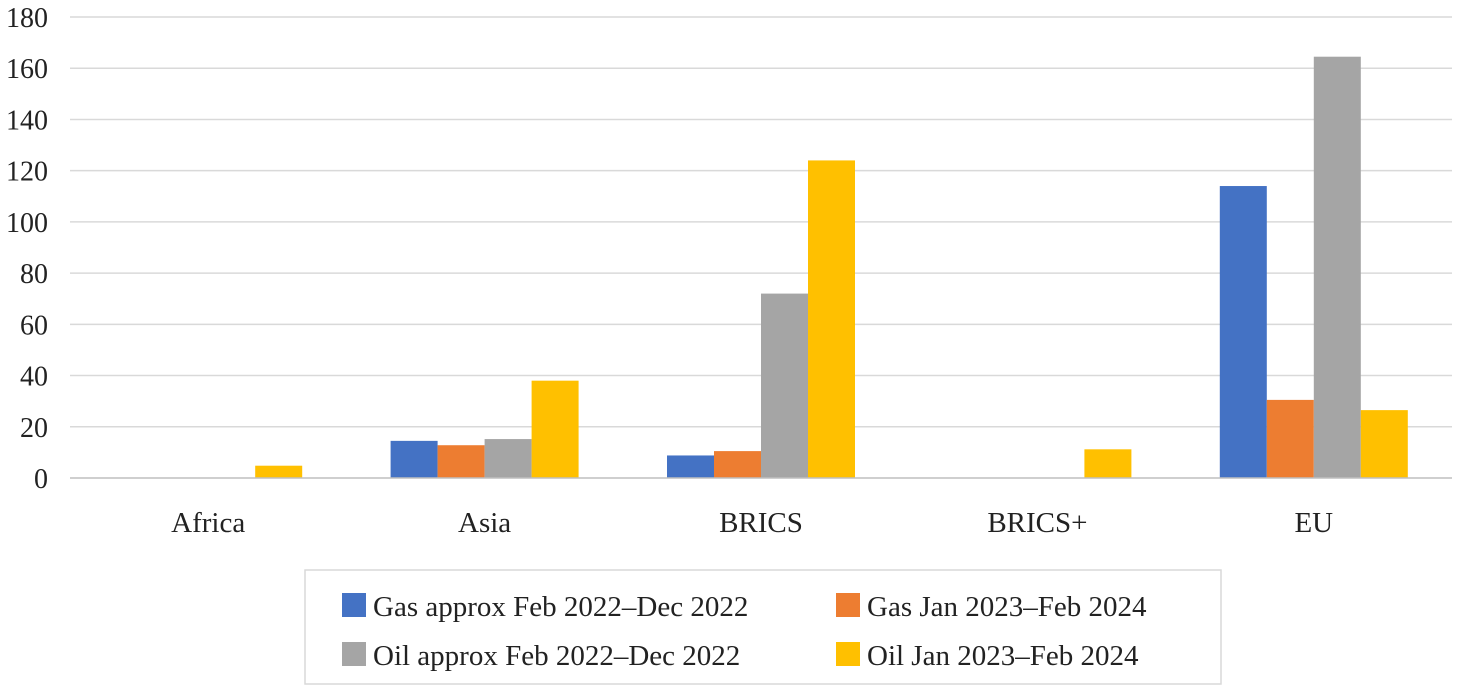  Describe the element at coordinates (1037, 523) in the screenshot. I see `x-tick-label: BRICS+` at that location.